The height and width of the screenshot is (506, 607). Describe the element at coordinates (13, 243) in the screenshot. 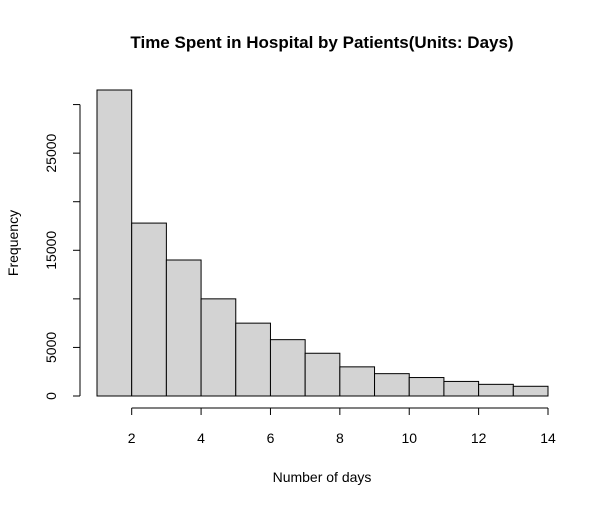

I see `y-axis-label: Frequency` at that location.